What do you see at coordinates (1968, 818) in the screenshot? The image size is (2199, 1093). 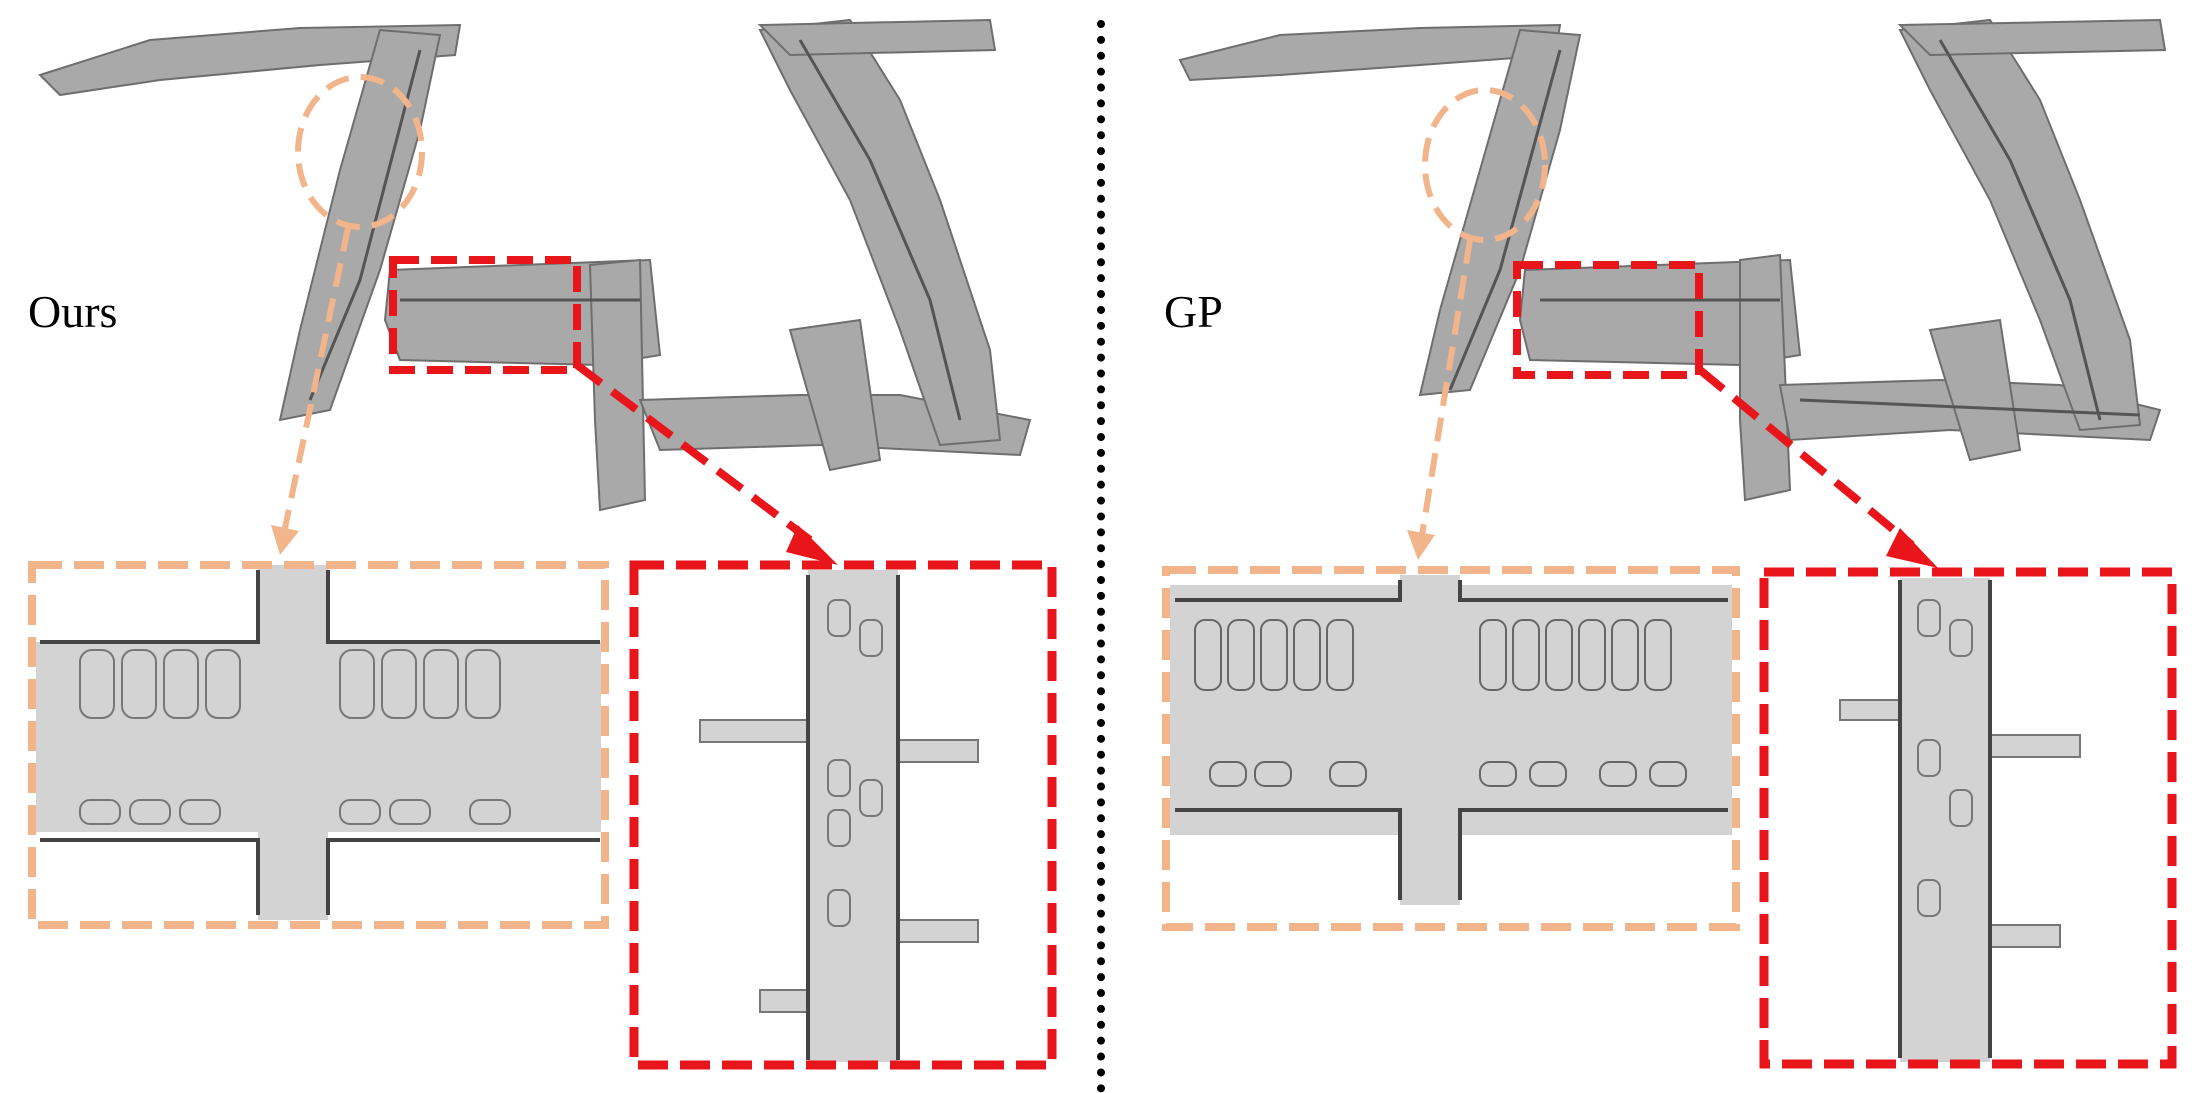 I see `zoom-inset-red-gp` at bounding box center [1968, 818].